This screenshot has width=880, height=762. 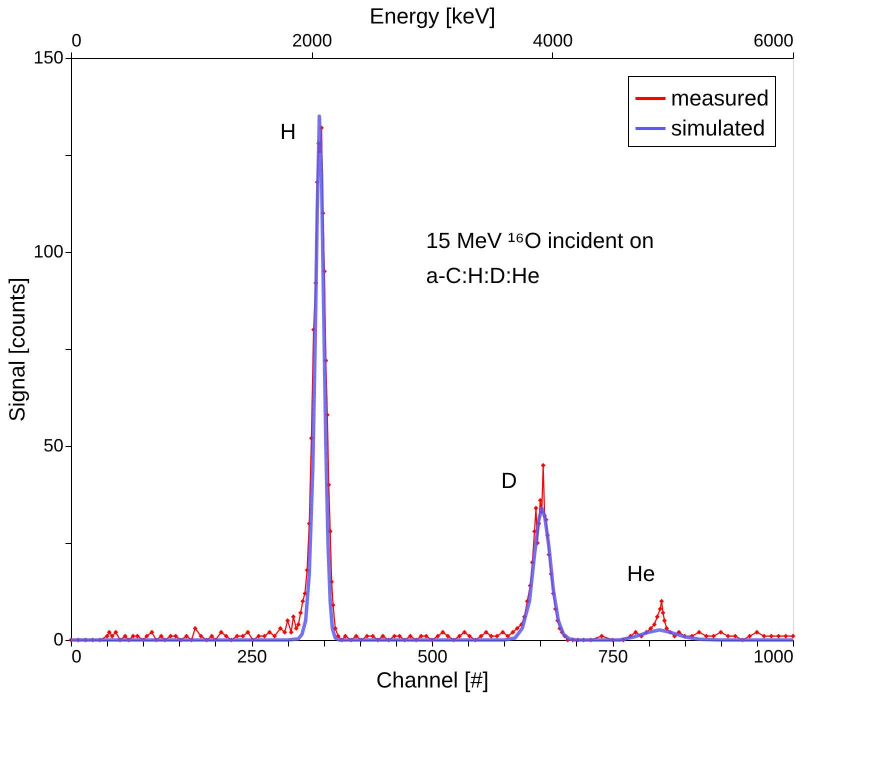 What do you see at coordinates (48, 252) in the screenshot?
I see `y-tick-label: 100` at bounding box center [48, 252].